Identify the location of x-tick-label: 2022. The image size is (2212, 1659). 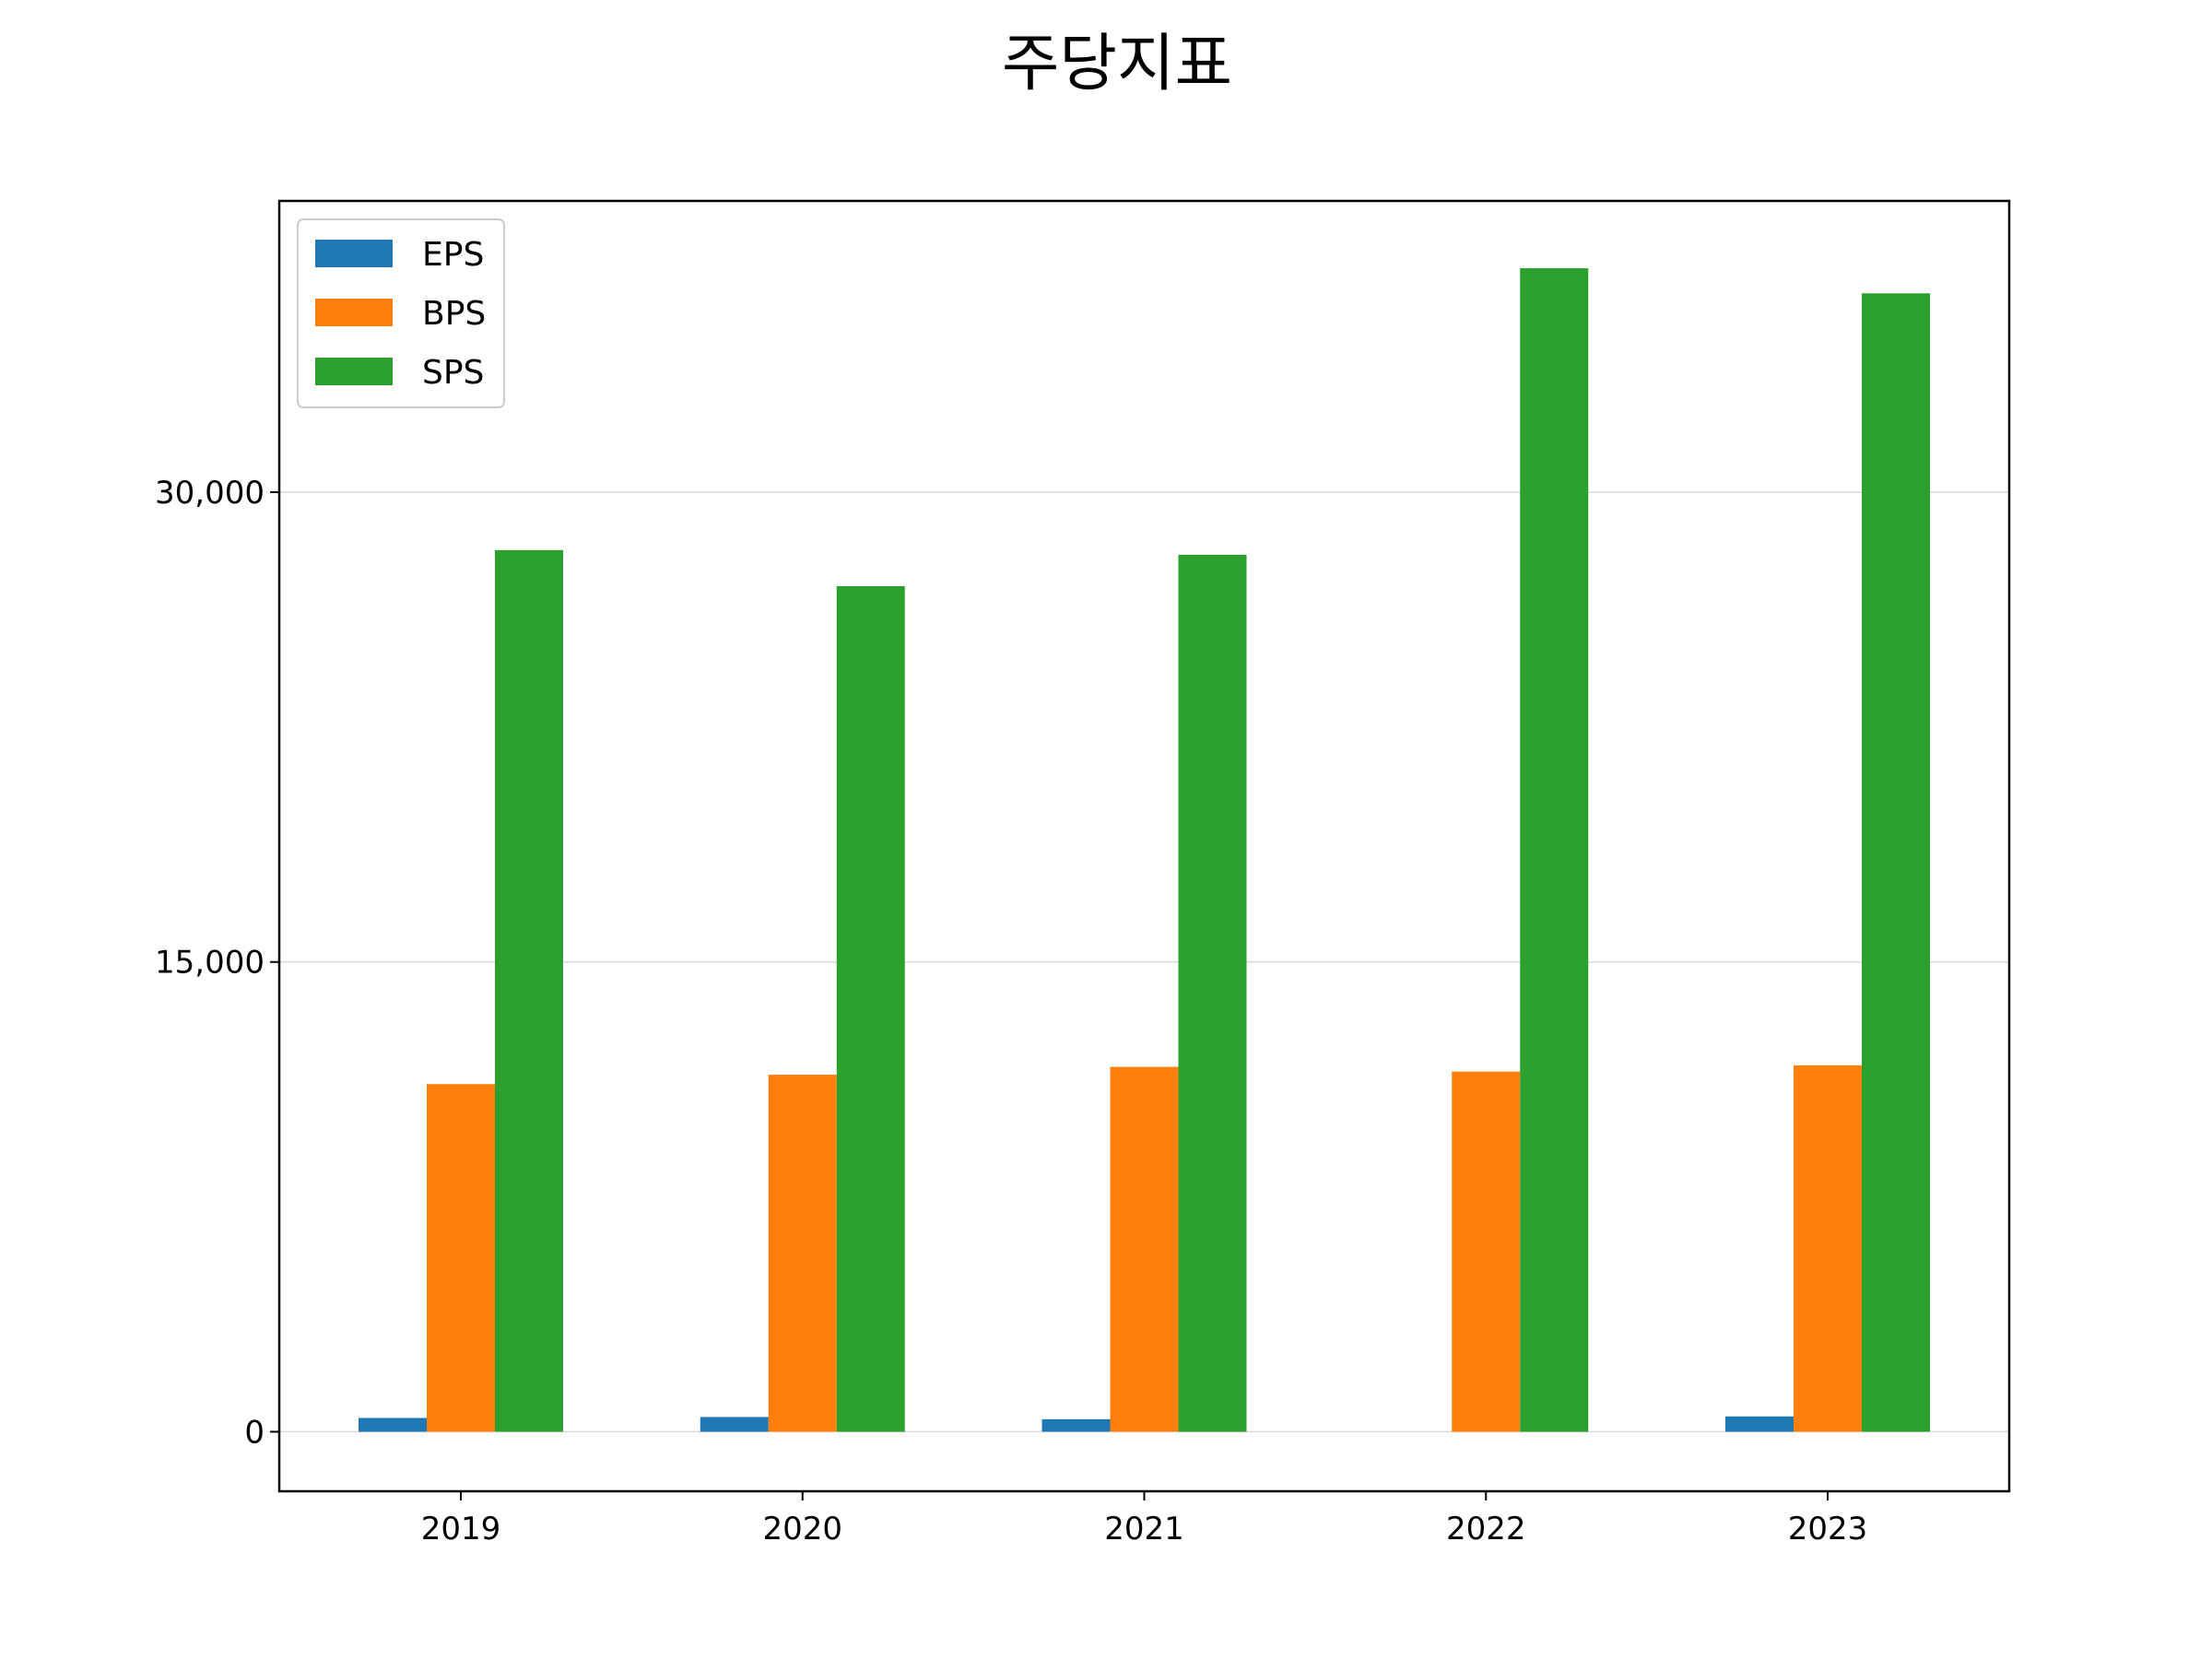
(1486, 1529).